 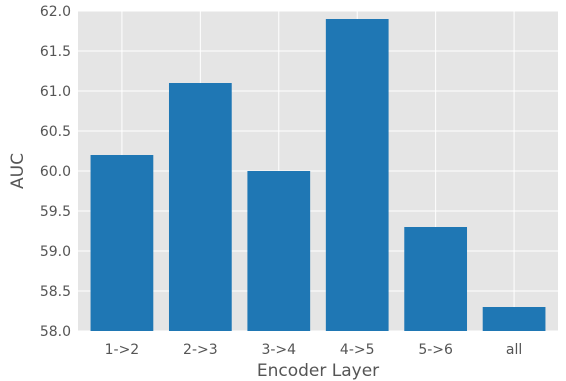 What do you see at coordinates (55, 52) in the screenshot?
I see `y-tick-label: 61.5` at bounding box center [55, 52].